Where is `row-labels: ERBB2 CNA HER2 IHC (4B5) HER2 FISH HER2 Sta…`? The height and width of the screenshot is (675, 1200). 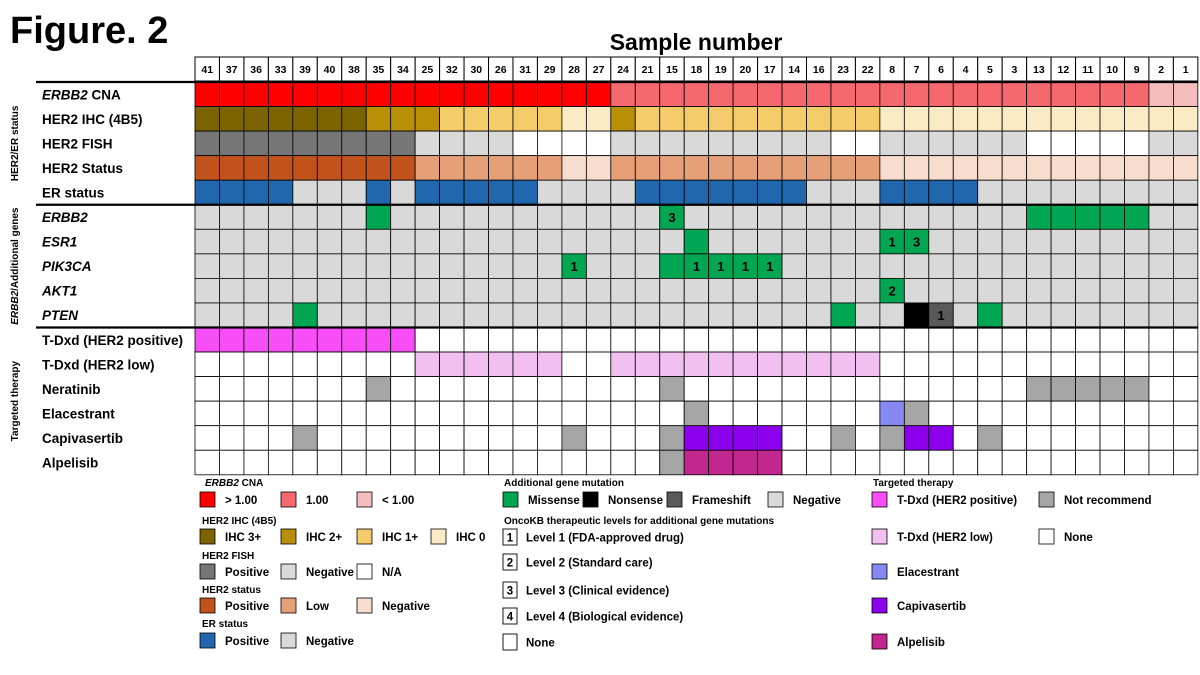 row-labels: ERBB2 CNA HER2 IHC (4B5) HER2 FISH HER2 Sta… is located at coordinates (112, 278).